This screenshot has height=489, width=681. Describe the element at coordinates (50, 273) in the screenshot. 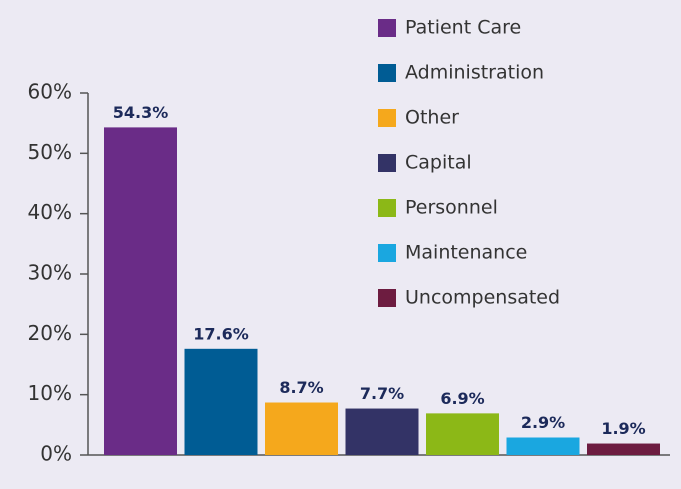

I see `y-tick-label: 30%` at that location.